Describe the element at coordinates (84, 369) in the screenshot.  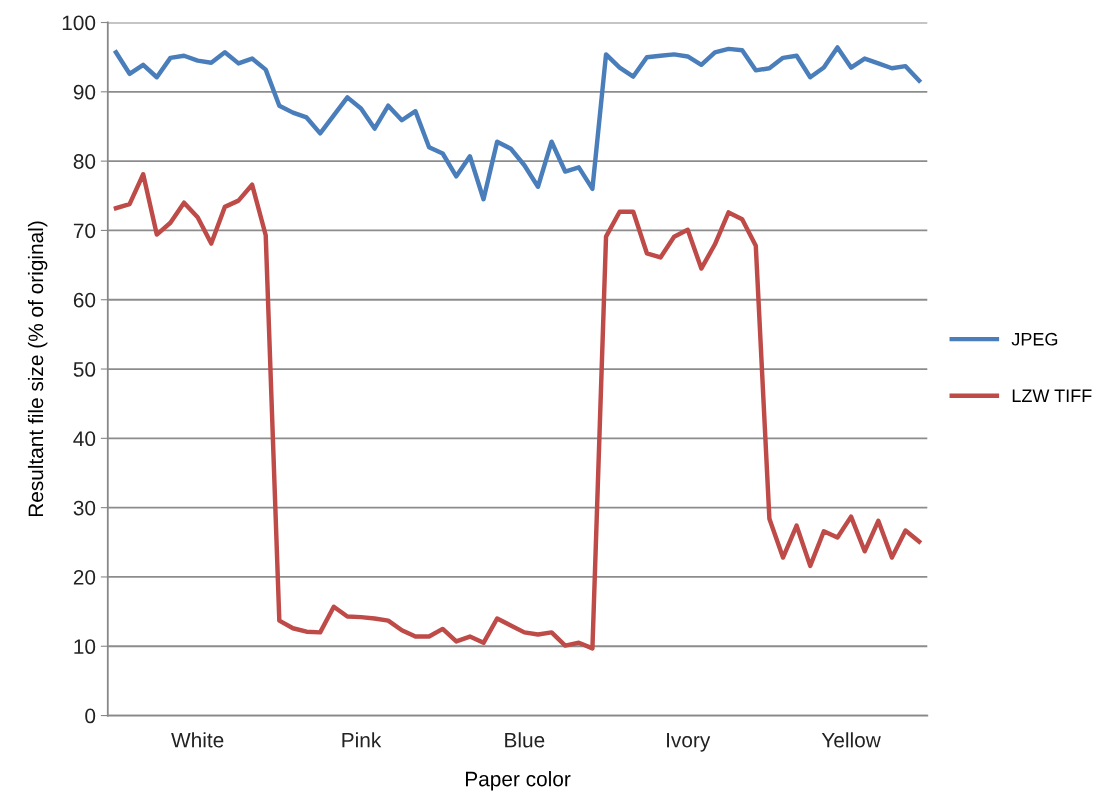
I see `y-tick-label: 50` at that location.